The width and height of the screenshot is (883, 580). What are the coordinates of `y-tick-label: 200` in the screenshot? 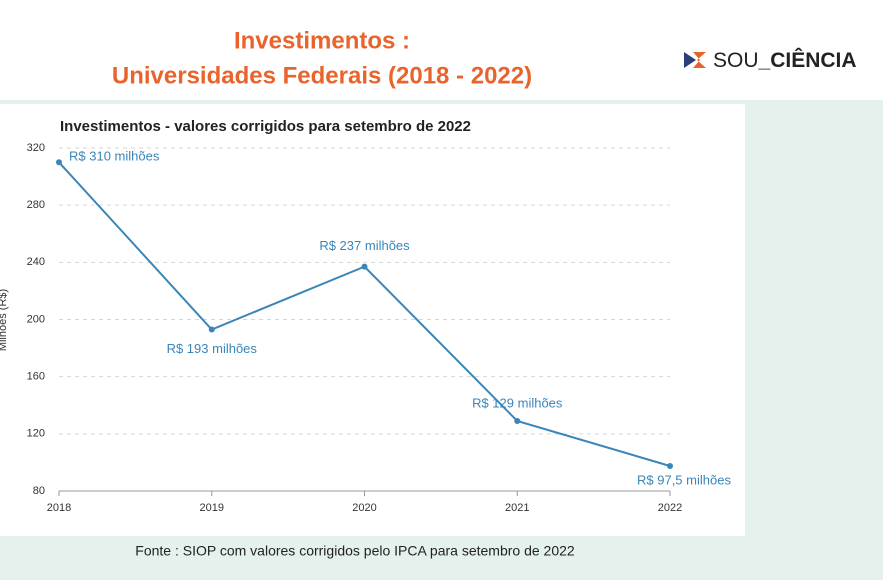 It's located at (36, 319).